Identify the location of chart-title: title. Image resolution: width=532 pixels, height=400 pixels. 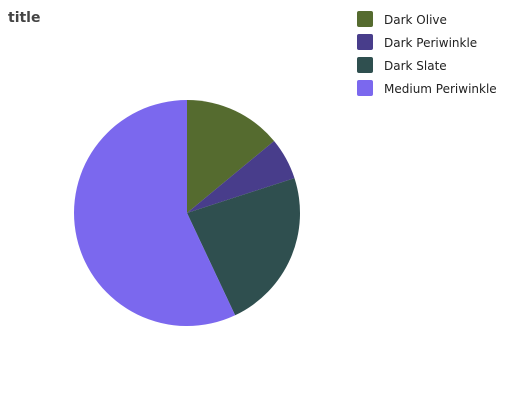
(24, 18).